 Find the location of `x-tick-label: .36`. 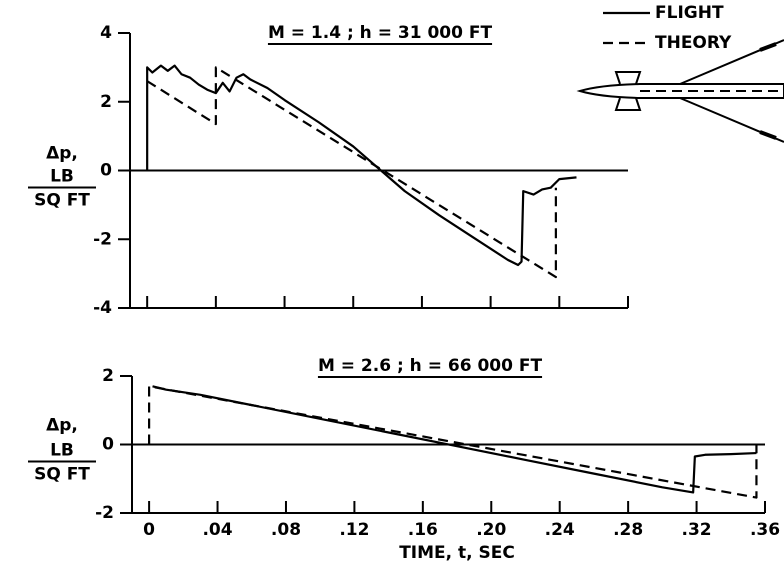

x-tick-label: .36 is located at coordinates (765, 530).